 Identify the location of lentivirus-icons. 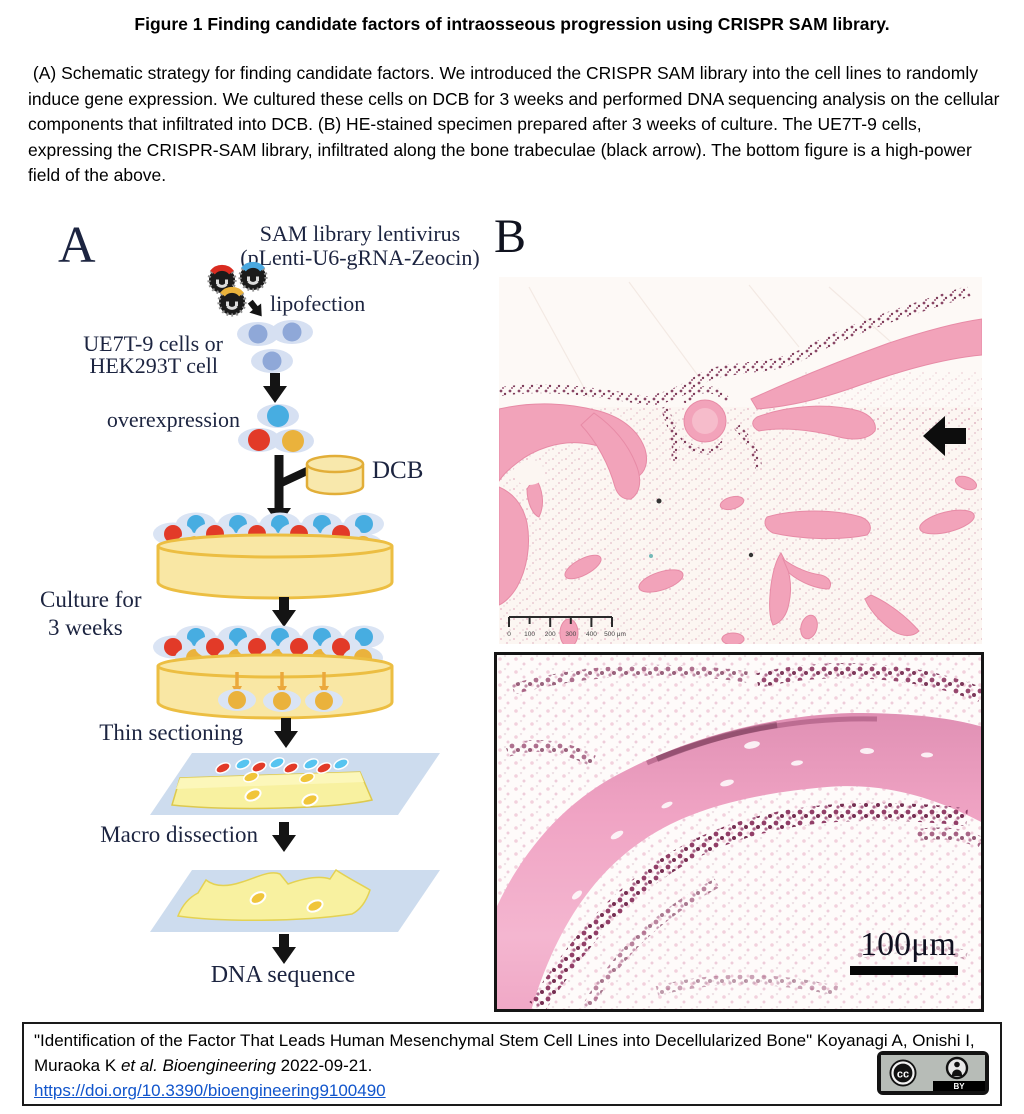
(237, 289).